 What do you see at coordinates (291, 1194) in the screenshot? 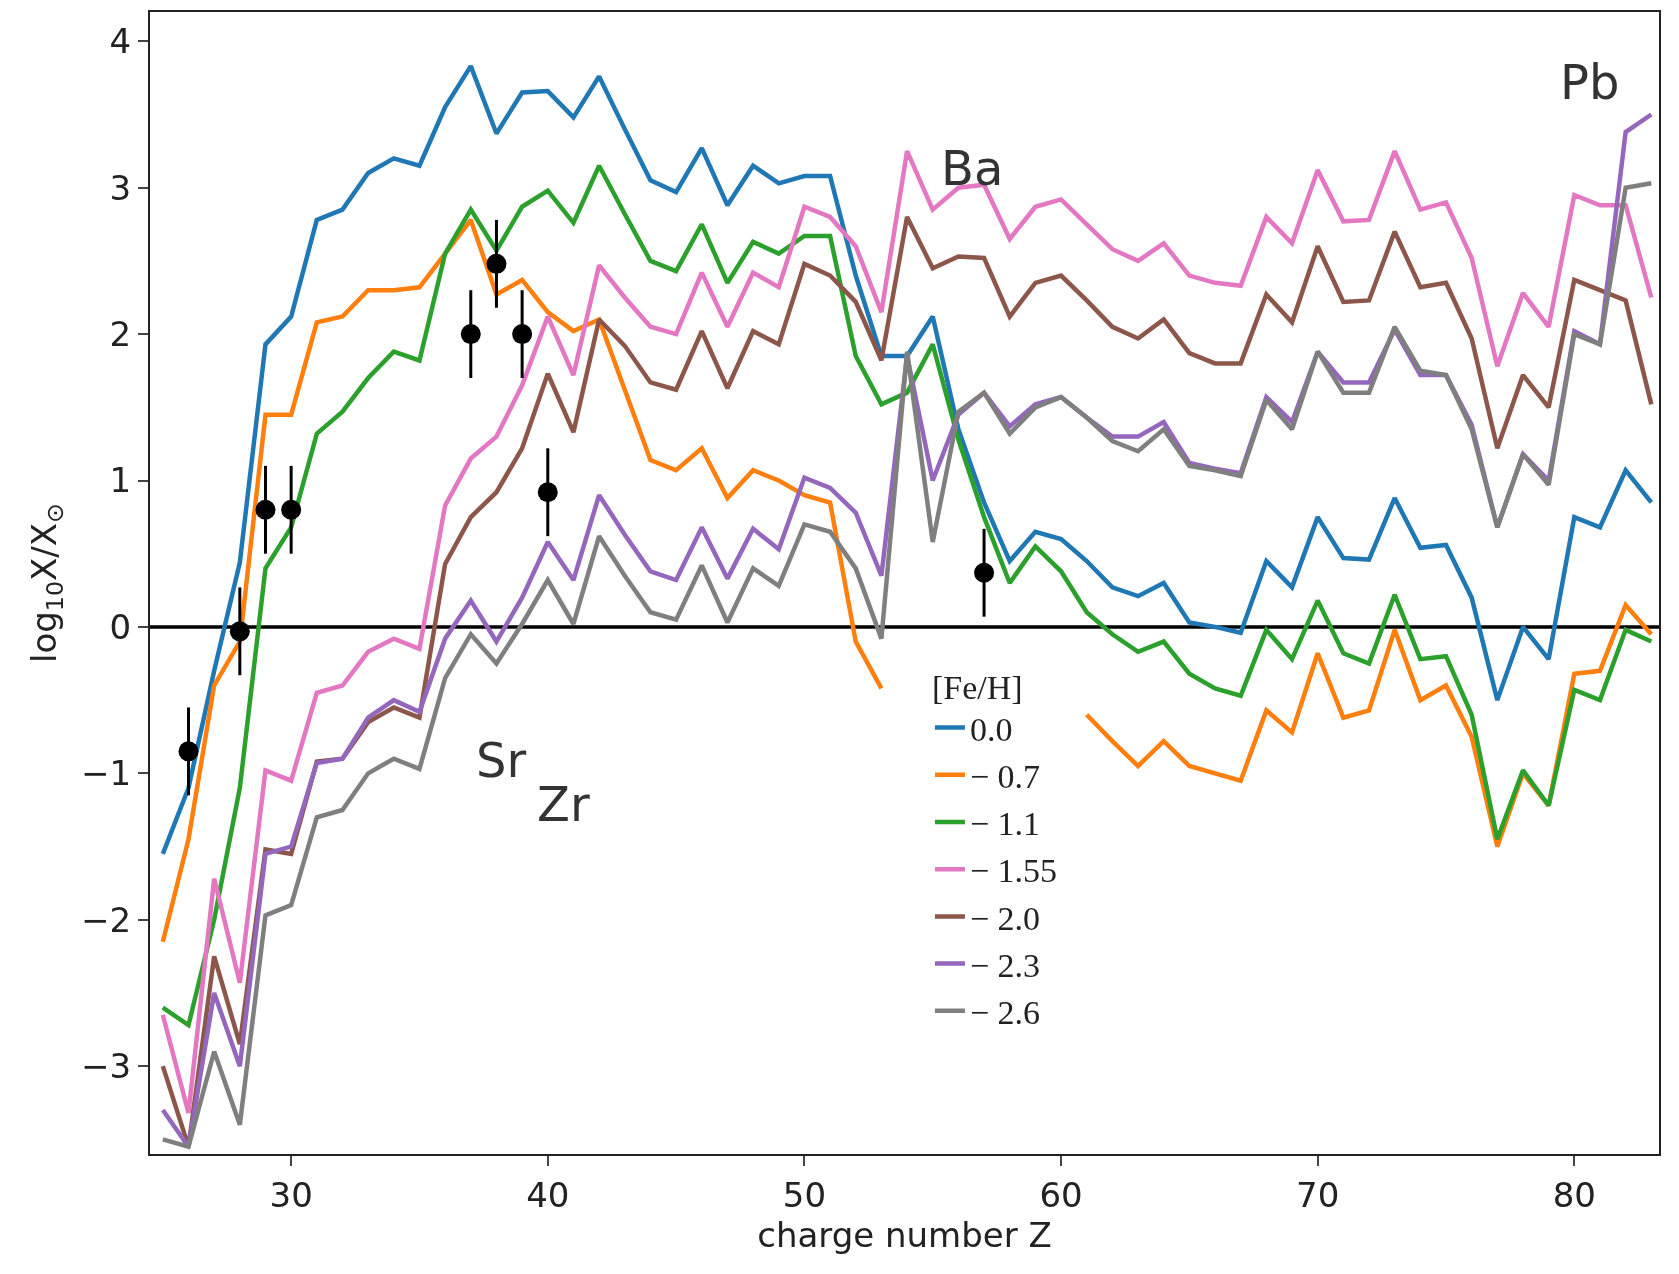
I see `x-tick-label: 30` at bounding box center [291, 1194].